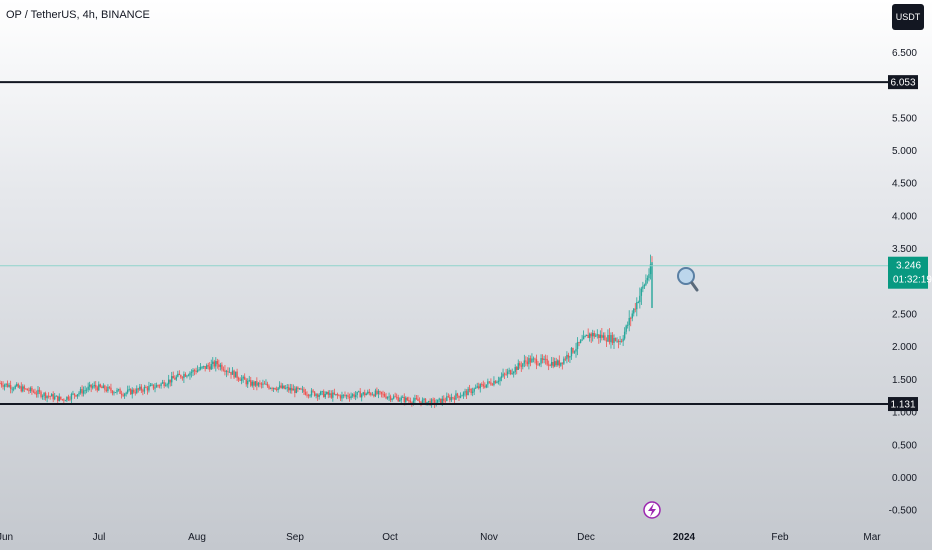 The height and width of the screenshot is (550, 932). What do you see at coordinates (904, 53) in the screenshot?
I see `price-tick: 6.500` at bounding box center [904, 53].